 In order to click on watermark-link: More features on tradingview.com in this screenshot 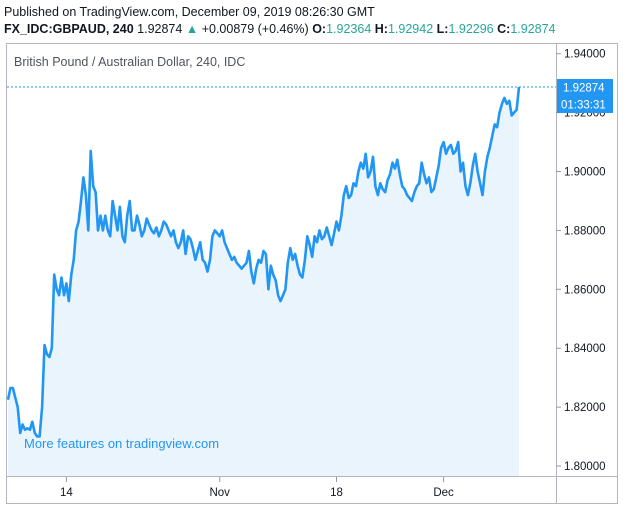, I will do `click(121, 443)`.